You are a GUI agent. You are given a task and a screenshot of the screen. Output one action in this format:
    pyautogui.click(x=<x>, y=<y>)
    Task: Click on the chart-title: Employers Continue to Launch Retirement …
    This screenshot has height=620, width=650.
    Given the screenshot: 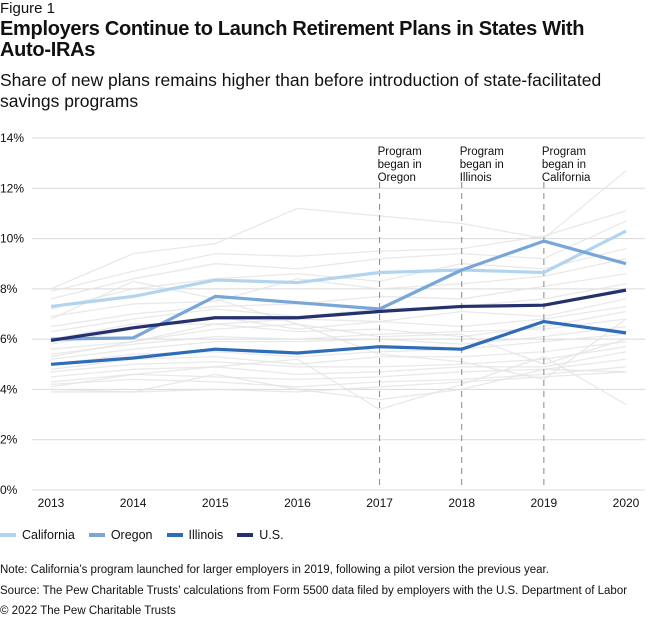 What is the action you would take?
    pyautogui.click(x=292, y=39)
    